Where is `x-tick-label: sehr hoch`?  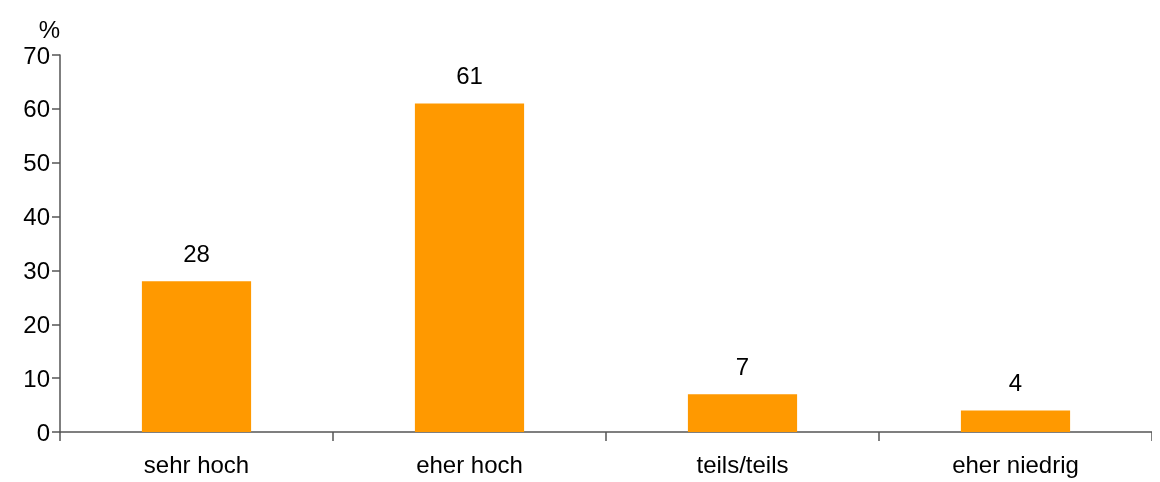
x-tick-label: sehr hoch is located at coordinates (196, 464).